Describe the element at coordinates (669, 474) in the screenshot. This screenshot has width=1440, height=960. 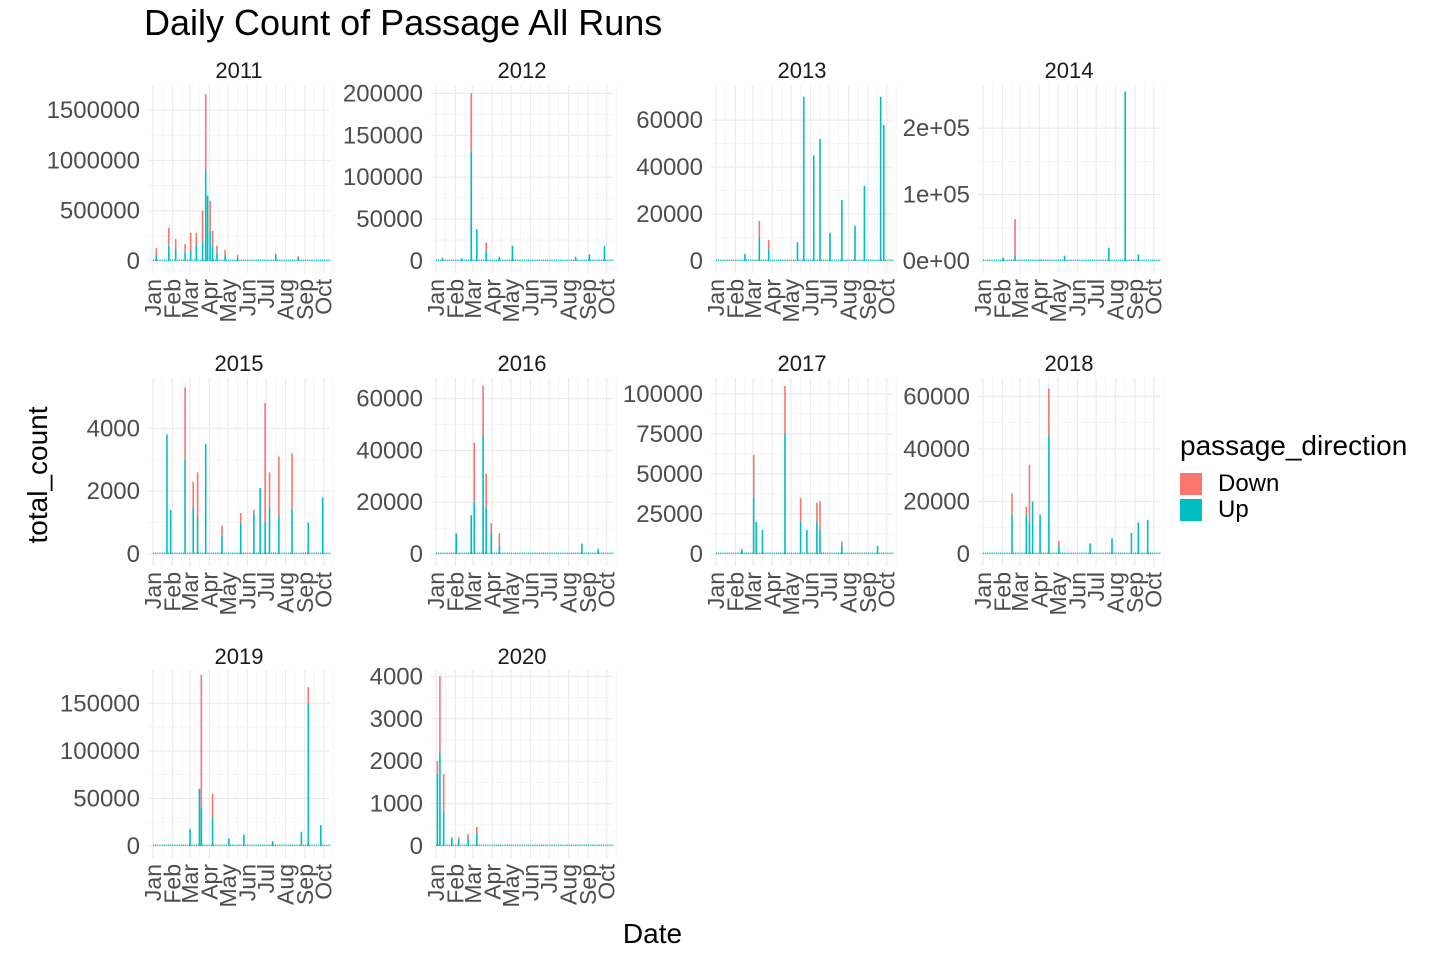
I see `y-tick-label: 50000` at that location.